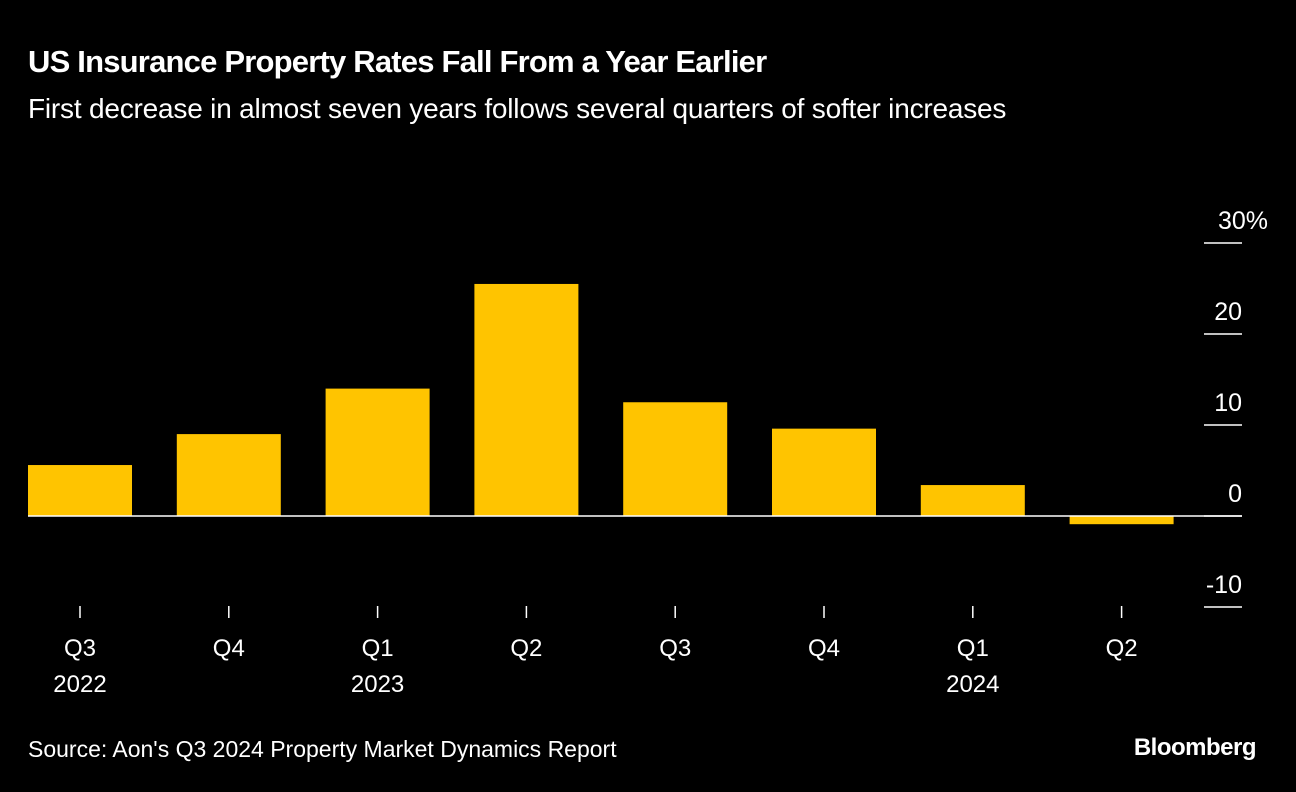 The image size is (1296, 792). Describe the element at coordinates (377, 684) in the screenshot. I see `x-tick-label-year: 2023` at that location.